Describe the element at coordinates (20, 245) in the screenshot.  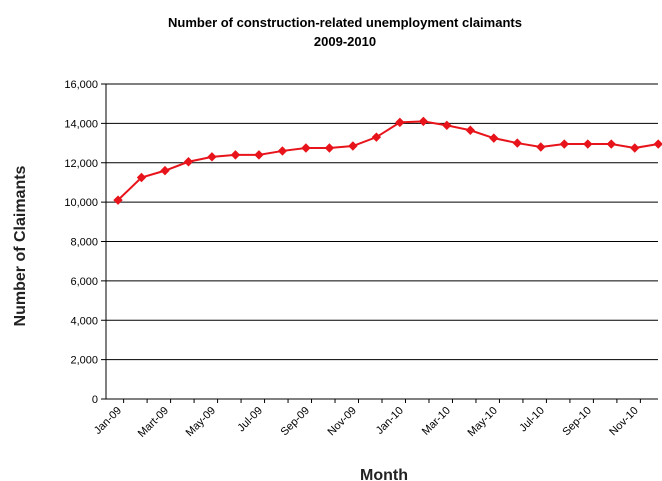
I see `y-axis-label: Number of Claimants` at that location.